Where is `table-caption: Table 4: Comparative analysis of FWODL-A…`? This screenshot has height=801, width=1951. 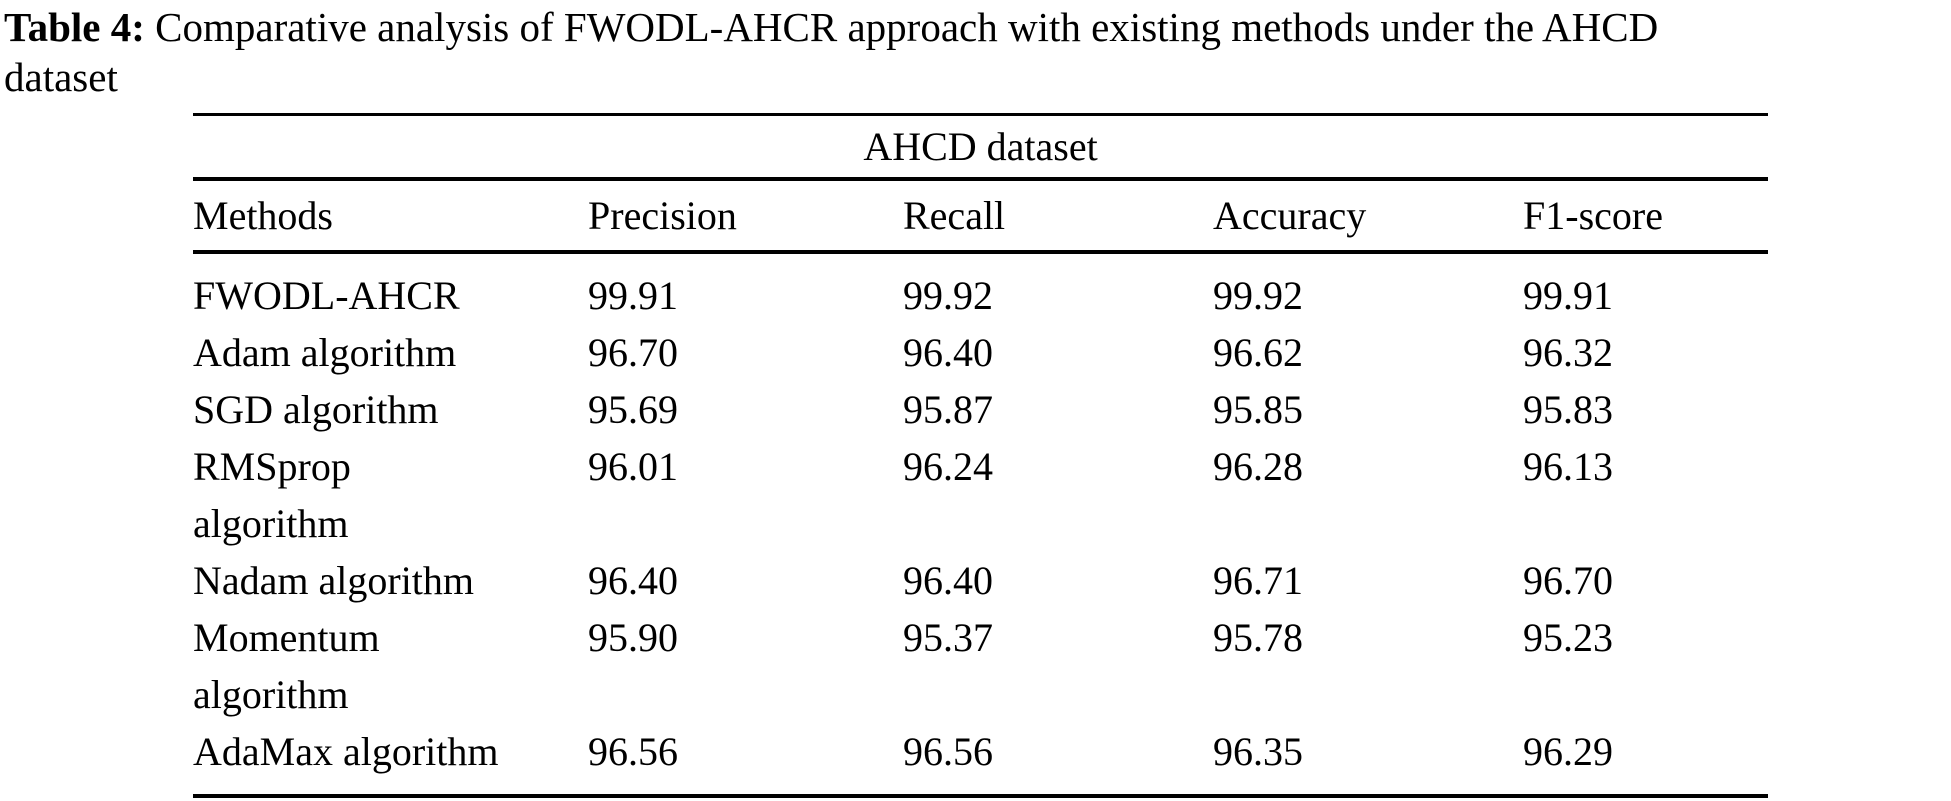
table-caption: Table 4: Comparative analysis of FWODL-A… is located at coordinates (975, 52).